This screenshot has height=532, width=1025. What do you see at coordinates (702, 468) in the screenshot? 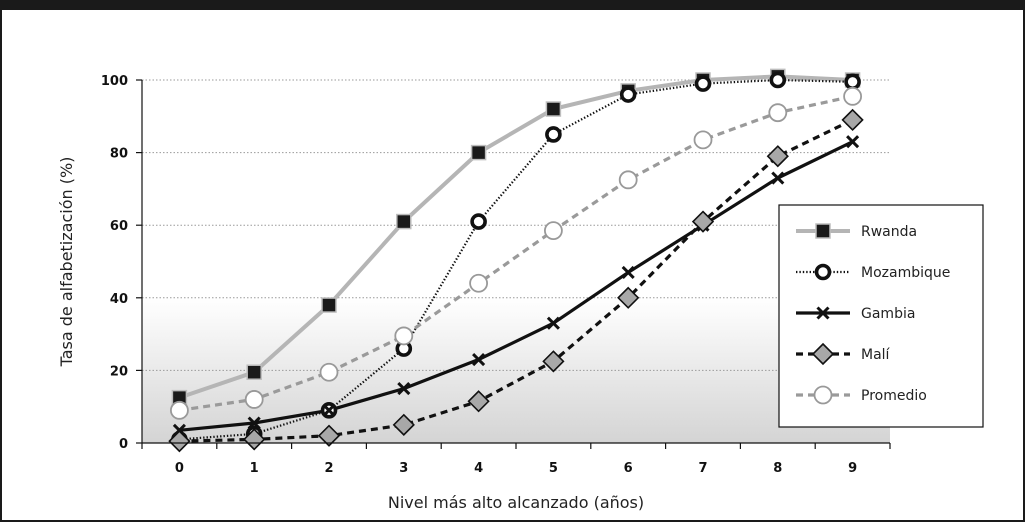
I see `x-tick-label: 7` at bounding box center [702, 468].